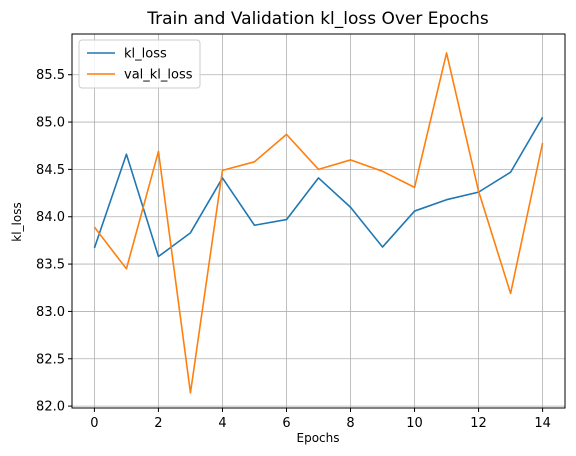  What do you see at coordinates (50, 265) in the screenshot?
I see `y-tick-label: 83.5` at bounding box center [50, 265].